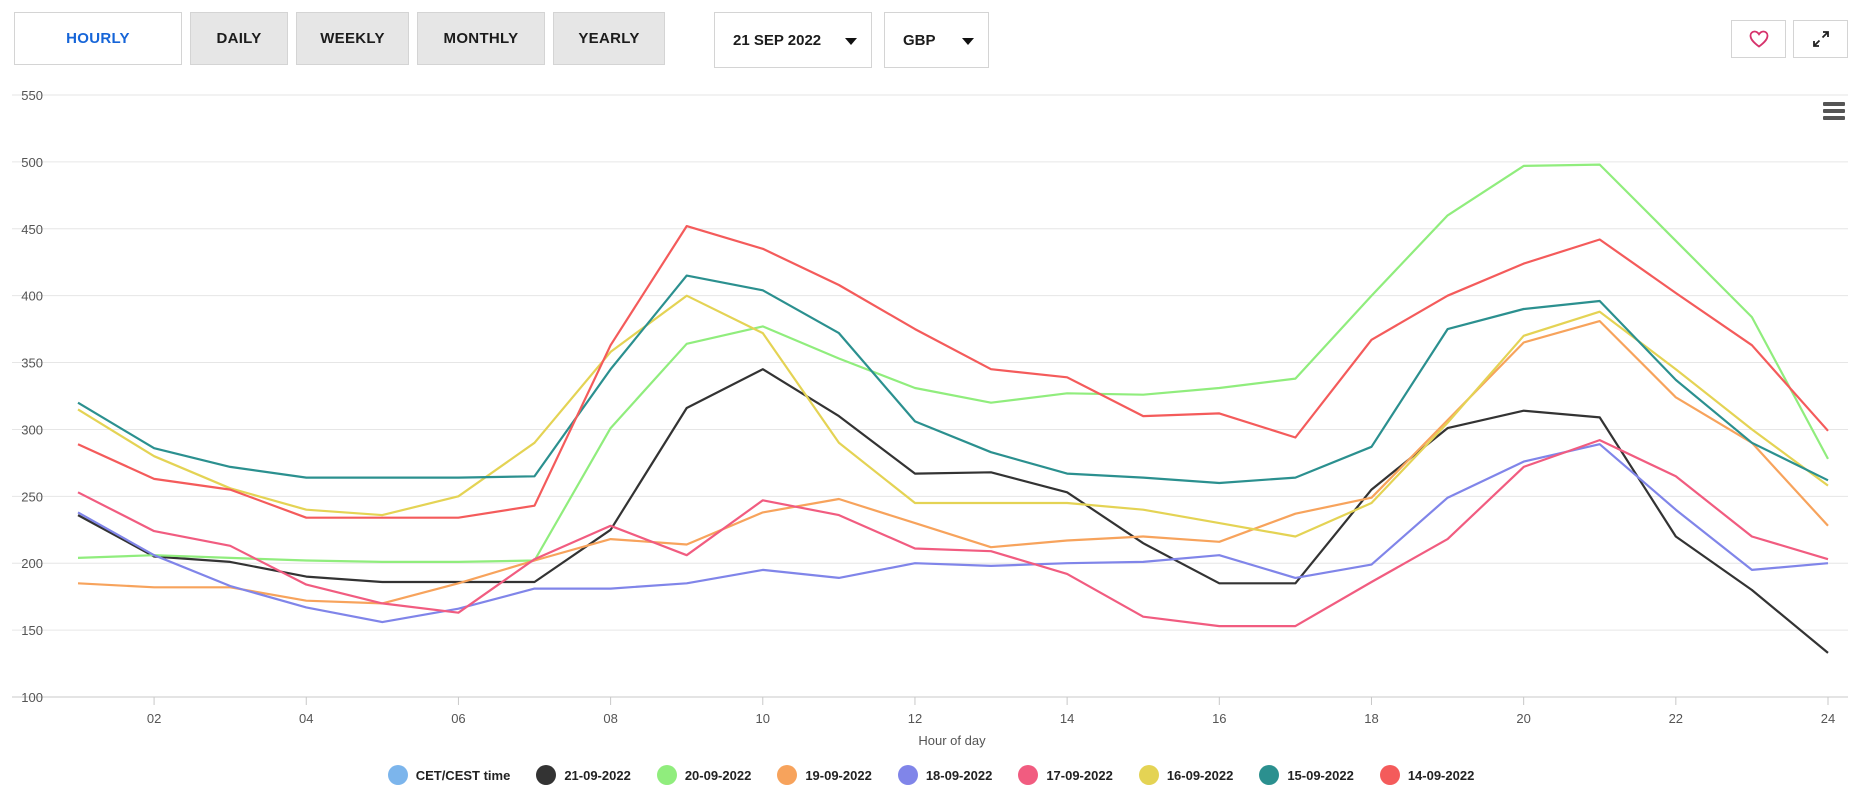 This screenshot has width=1862, height=810. I want to click on legend-label: 19-09-2022, so click(838, 775).